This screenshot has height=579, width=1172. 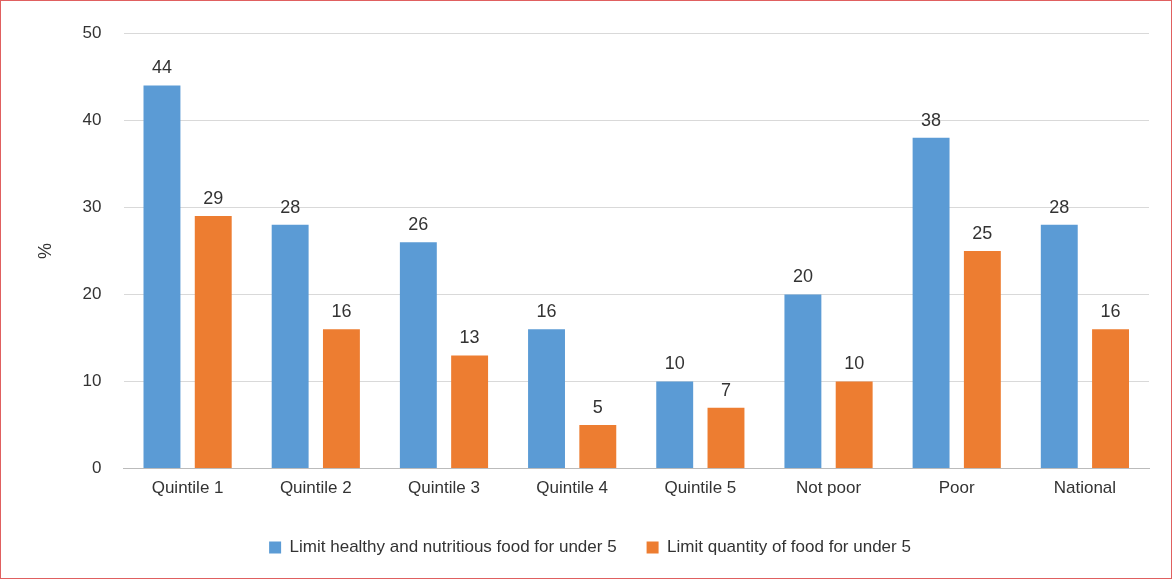 What do you see at coordinates (725, 389) in the screenshot?
I see `data-label: 7` at bounding box center [725, 389].